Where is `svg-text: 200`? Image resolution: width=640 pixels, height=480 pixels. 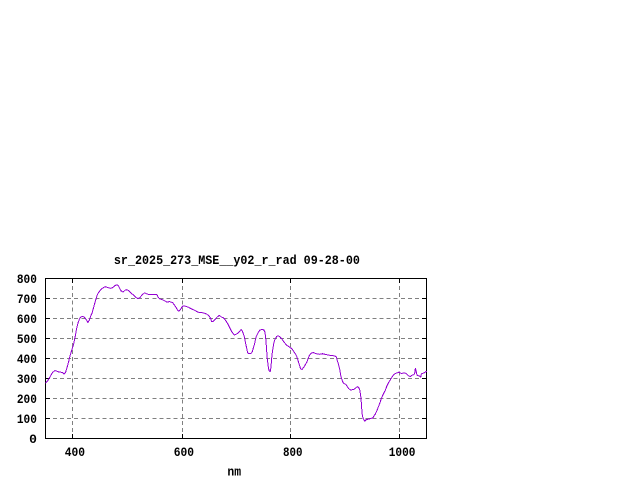 svg-text: 200 is located at coordinates (27, 399).